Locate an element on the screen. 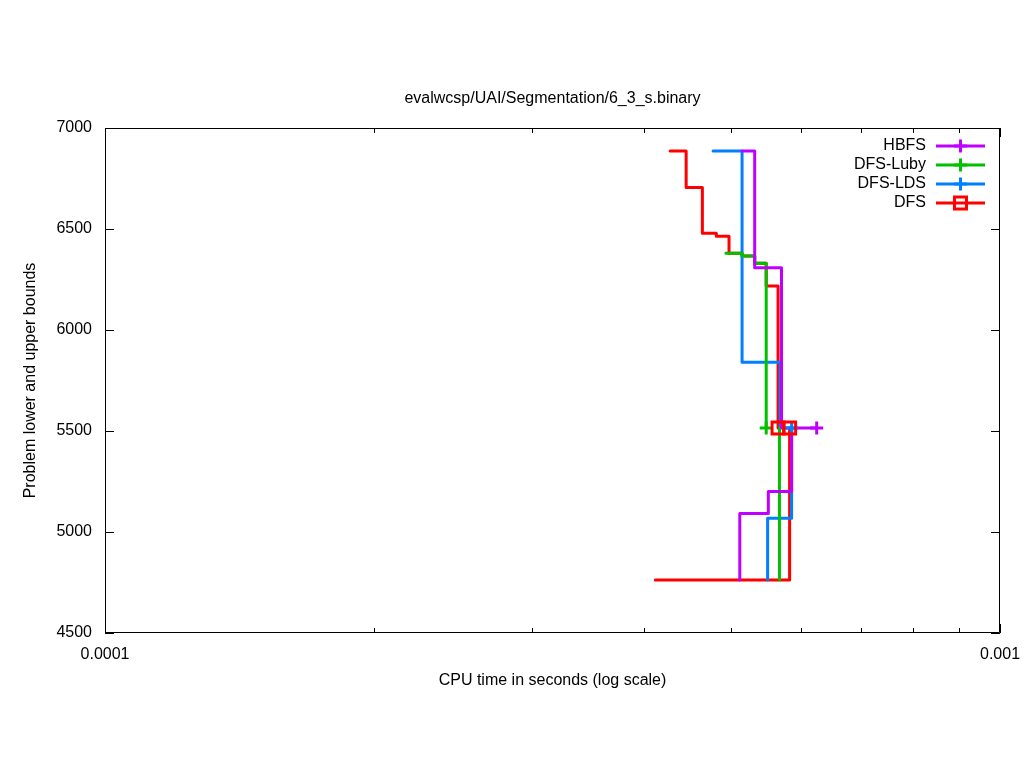  x-tick-label: 0.0001 is located at coordinates (105, 654).